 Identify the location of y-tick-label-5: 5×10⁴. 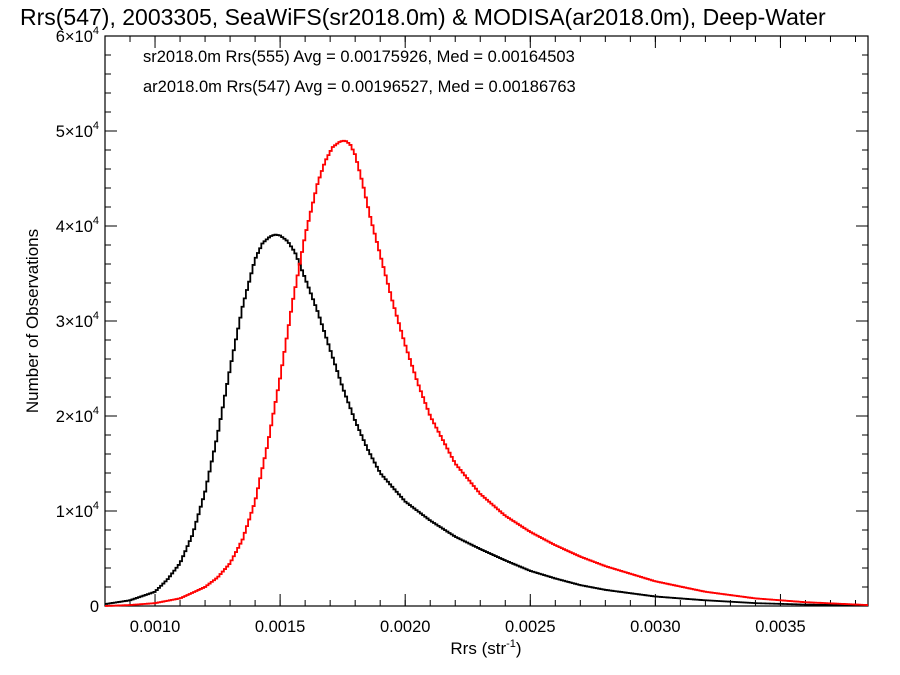
(77, 130).